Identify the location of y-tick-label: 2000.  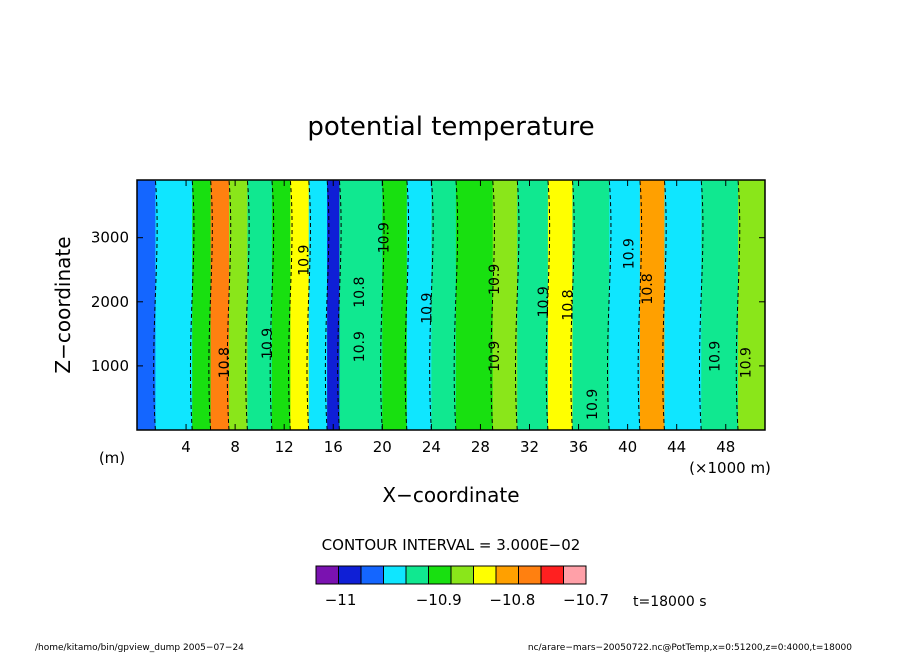
(110, 302).